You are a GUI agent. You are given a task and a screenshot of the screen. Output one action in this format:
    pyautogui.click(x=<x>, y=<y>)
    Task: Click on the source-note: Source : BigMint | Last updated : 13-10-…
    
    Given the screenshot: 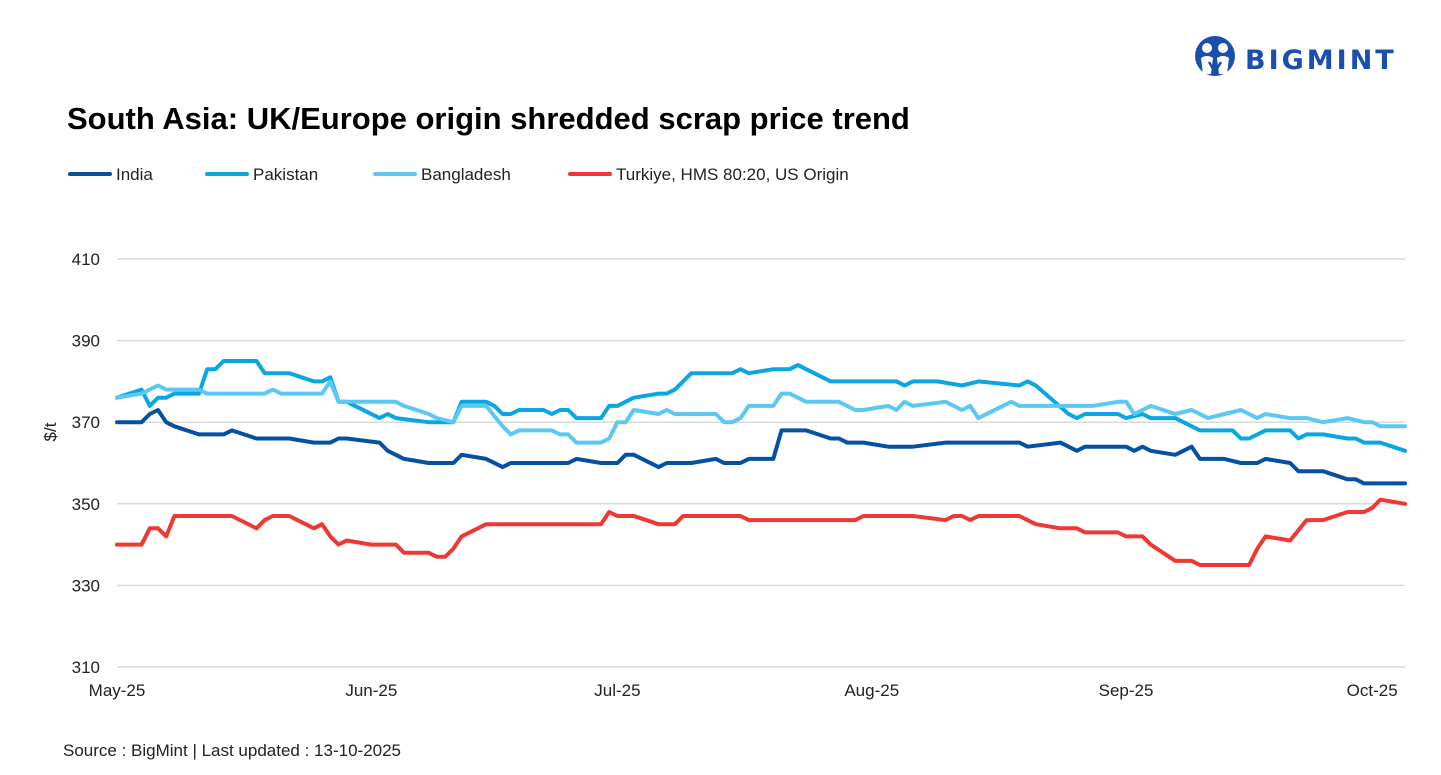 What is the action you would take?
    pyautogui.click(x=232, y=750)
    